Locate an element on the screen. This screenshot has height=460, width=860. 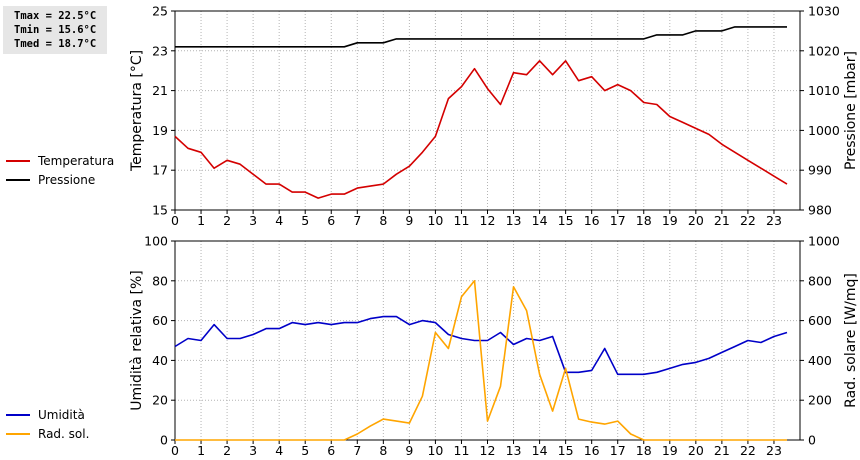
panel2-x-tick-label: 9 is located at coordinates (409, 450).